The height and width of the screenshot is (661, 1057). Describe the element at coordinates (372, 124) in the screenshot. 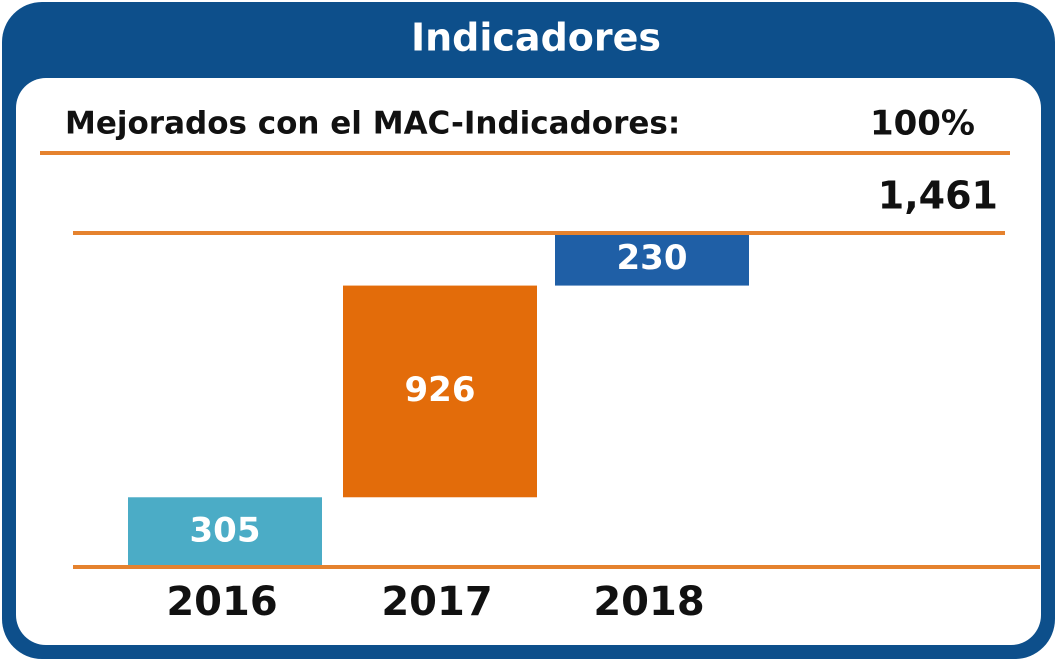

I see `subtitle: Mejorados con el MAC-Indicadores:` at that location.